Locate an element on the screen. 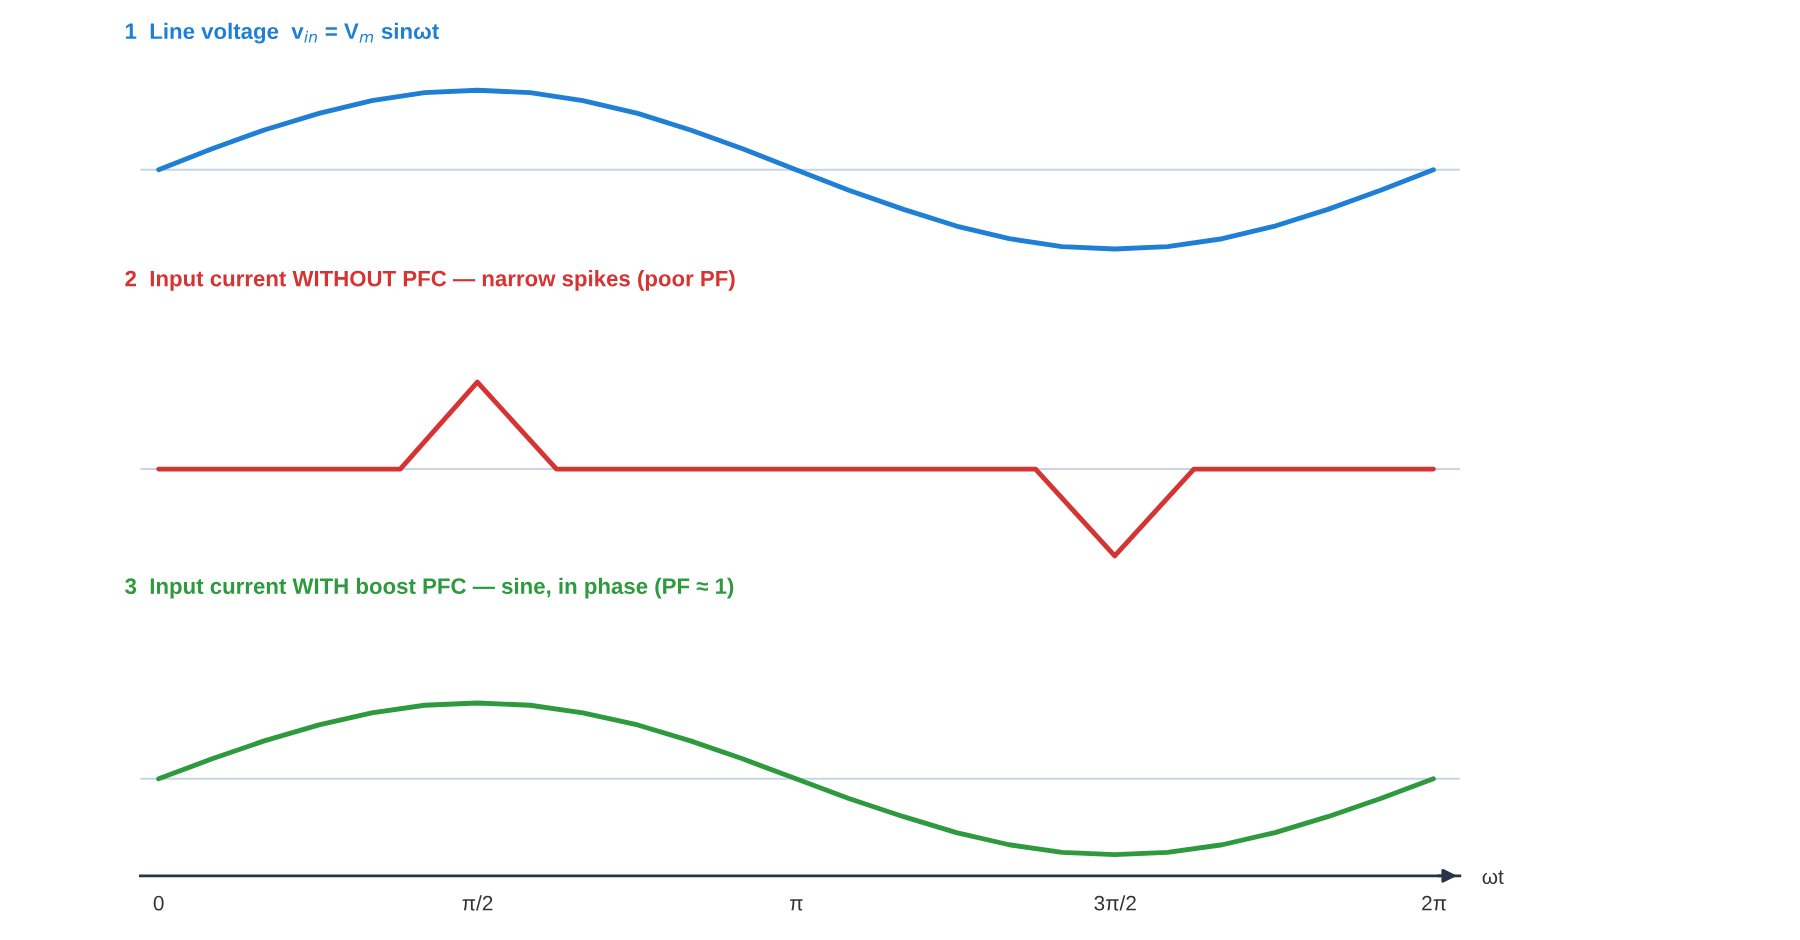 The image size is (1800, 940). chart-title: 3 Input current WITH boost PFC — sine, in phase (PF ≈ 1) is located at coordinates (429, 588).